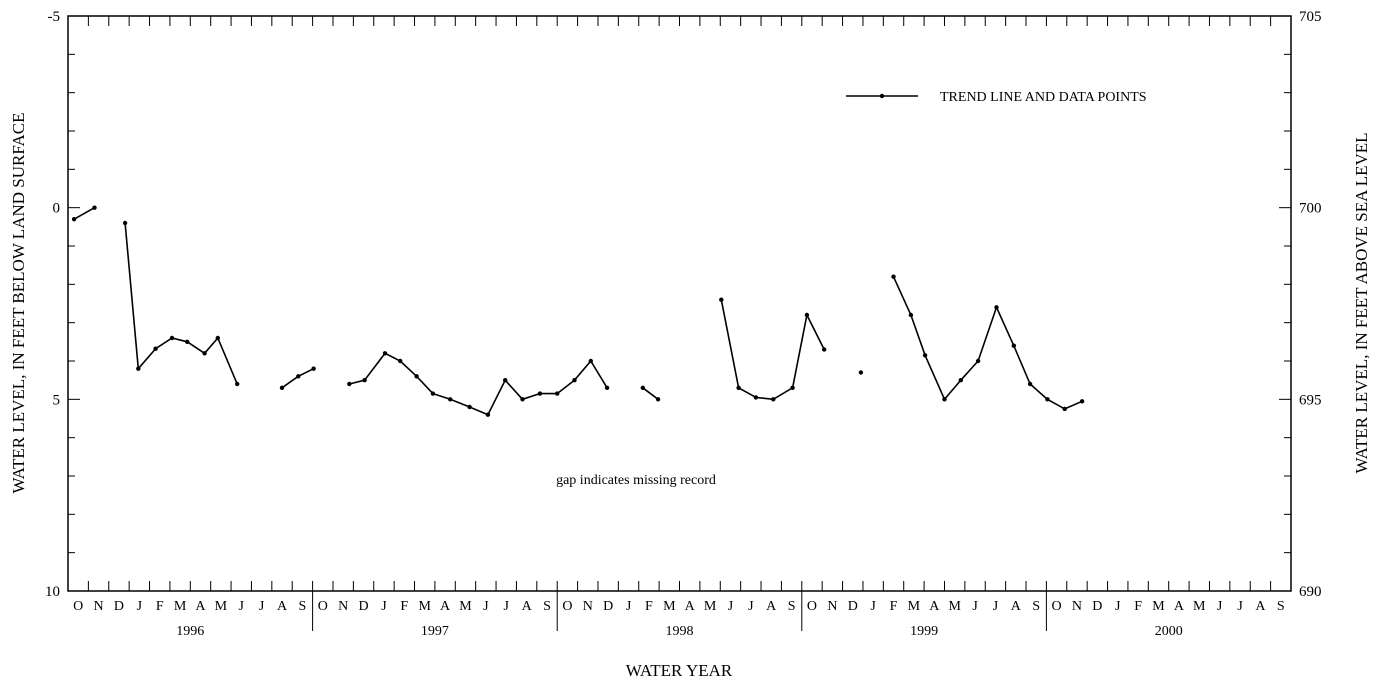 Image resolution: width=1385 pixels, height=686 pixels. I want to click on water-year-dividers, so click(679, 611).